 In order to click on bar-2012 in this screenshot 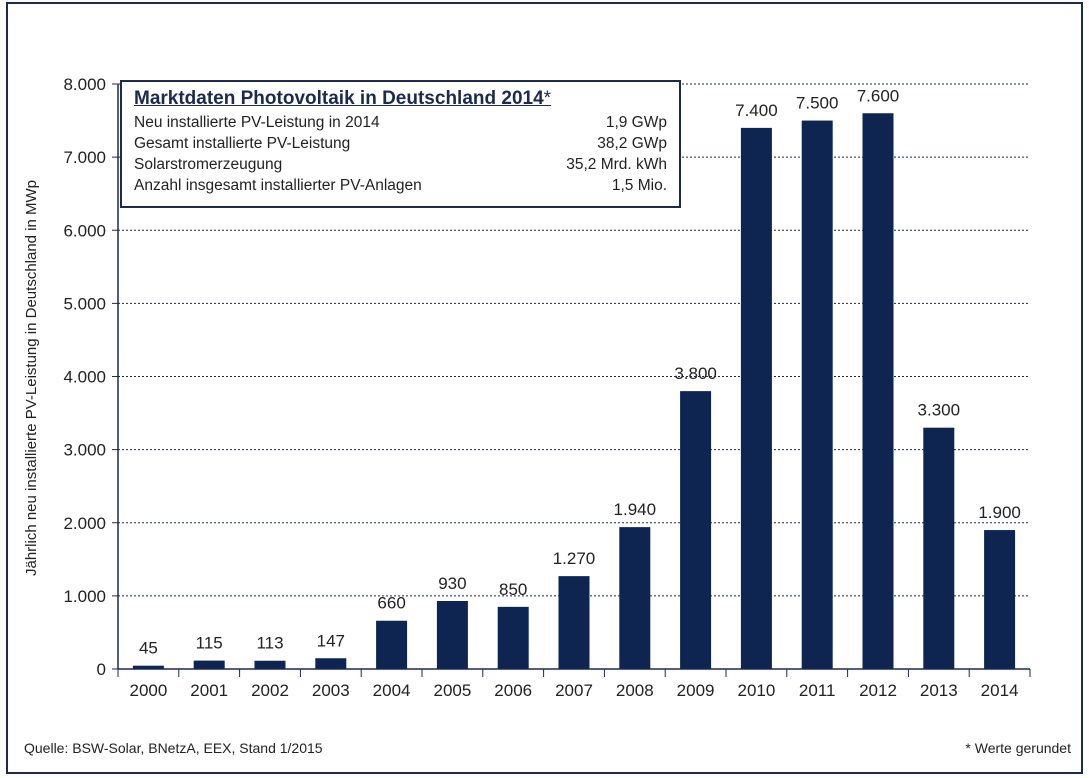, I will do `click(878, 391)`.